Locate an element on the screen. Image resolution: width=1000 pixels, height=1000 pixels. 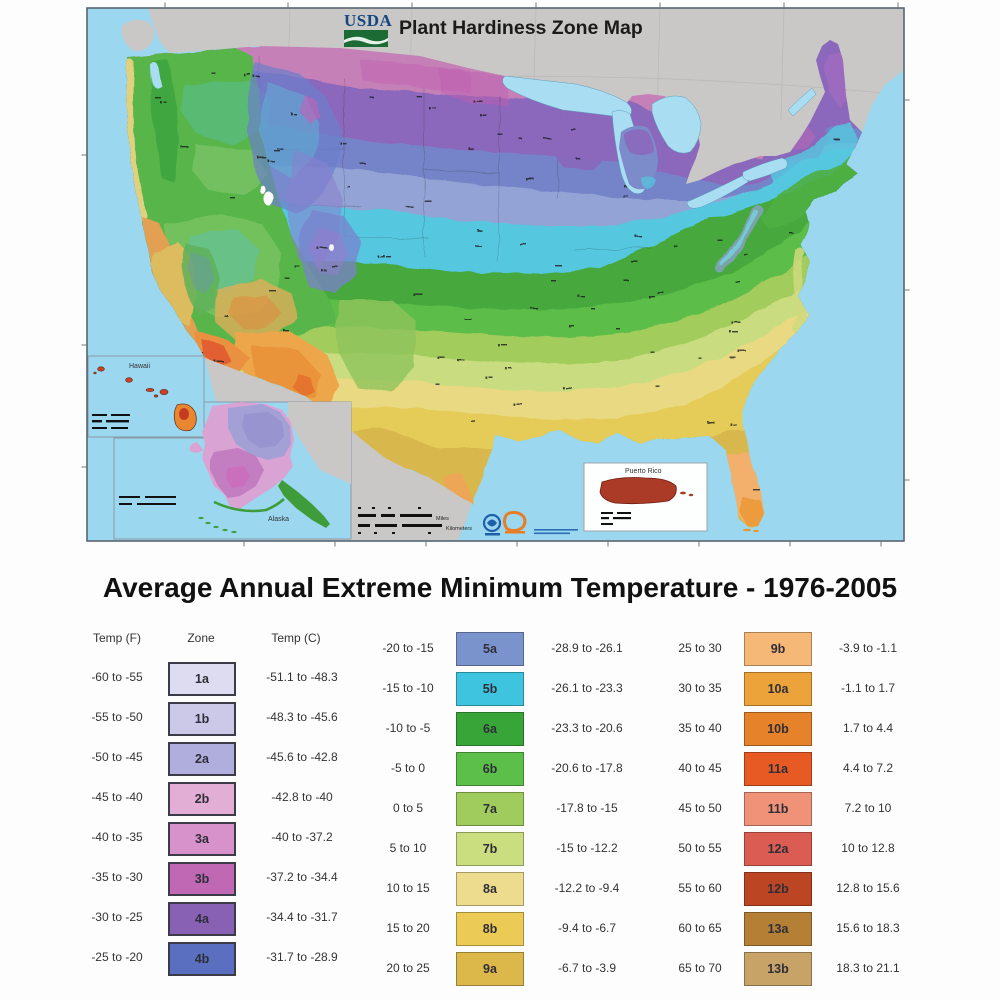
svg-text: Hawaii is located at coordinates (139, 366).